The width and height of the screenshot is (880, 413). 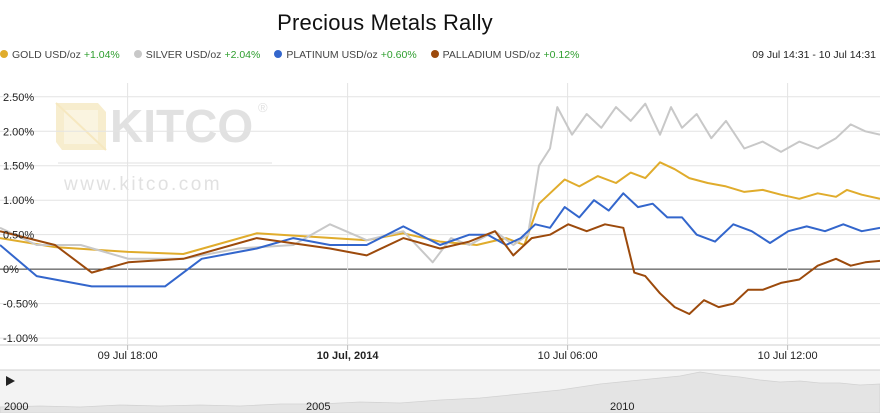 What do you see at coordinates (622, 407) in the screenshot?
I see `navigator-year-label: 2010` at bounding box center [622, 407].